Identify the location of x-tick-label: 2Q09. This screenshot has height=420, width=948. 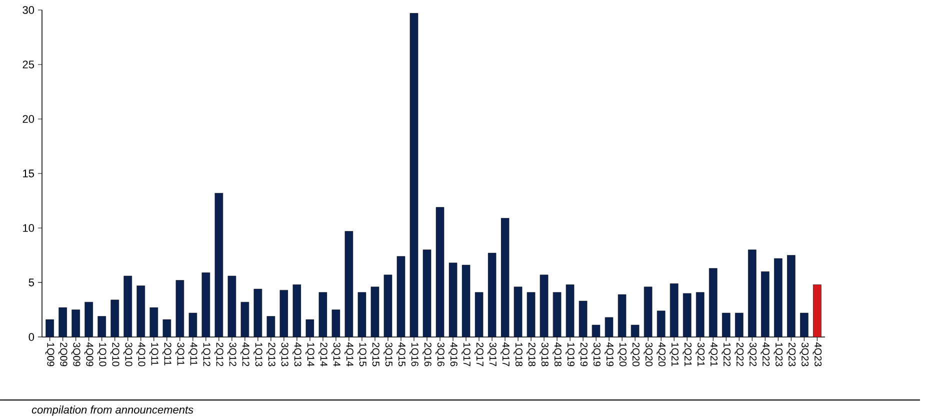
(63, 354).